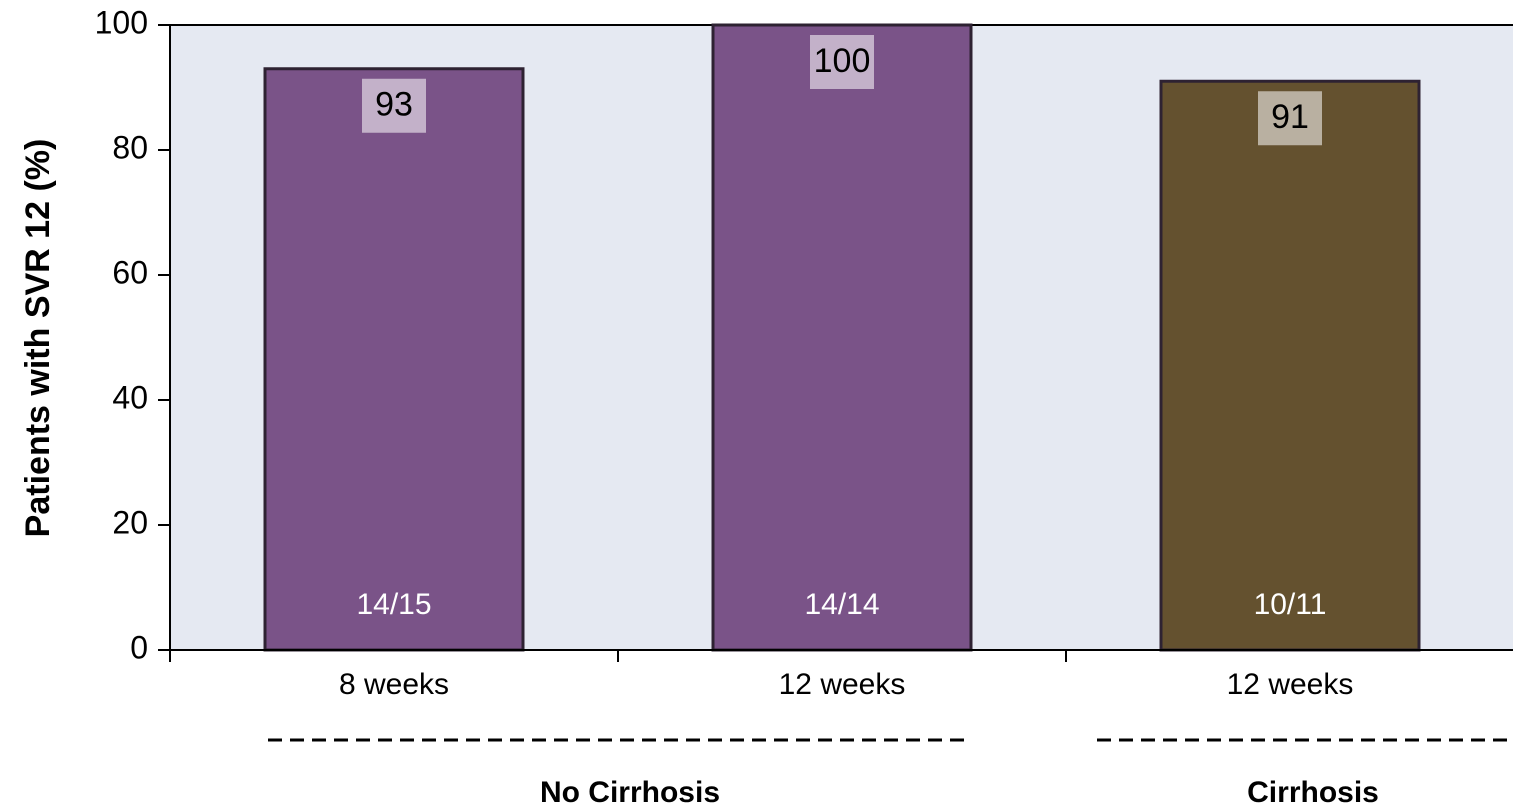 The image size is (1513, 808). What do you see at coordinates (130, 522) in the screenshot?
I see `y-tick-label: 20` at bounding box center [130, 522].